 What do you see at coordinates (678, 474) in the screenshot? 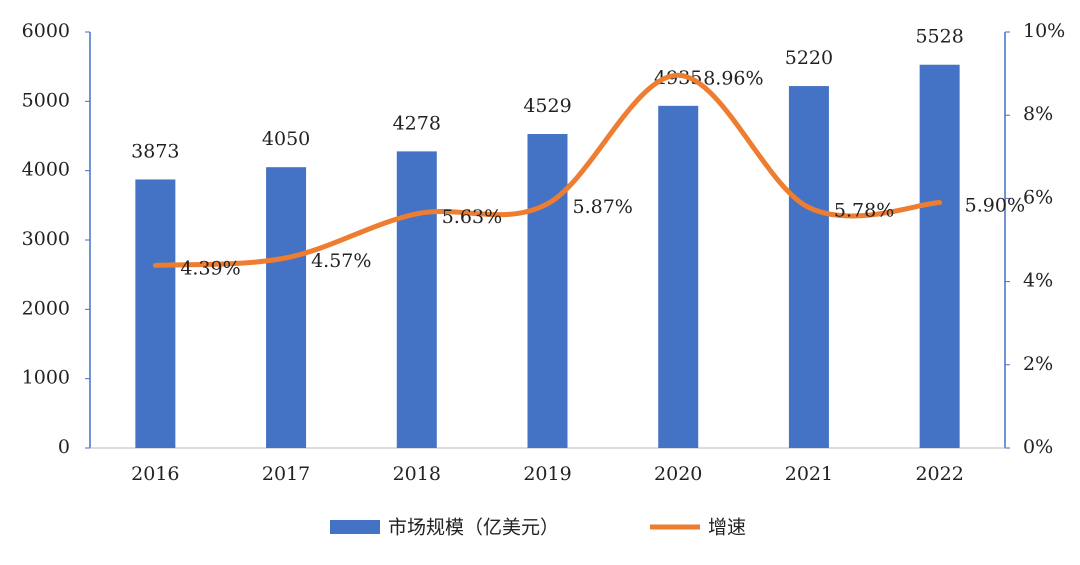
I see `x-tick-label: 2020` at bounding box center [678, 474].